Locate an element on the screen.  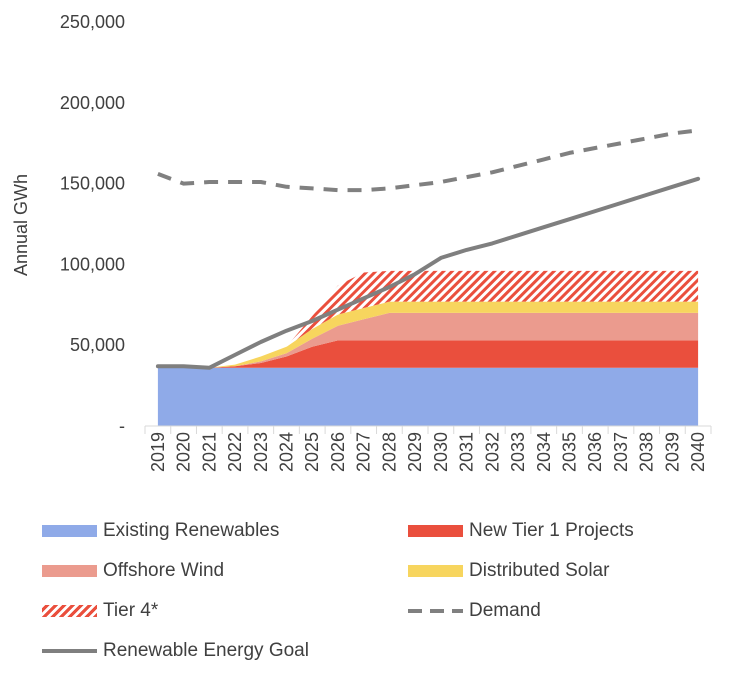
y-tick-label: 150,000 is located at coordinates (92, 184).